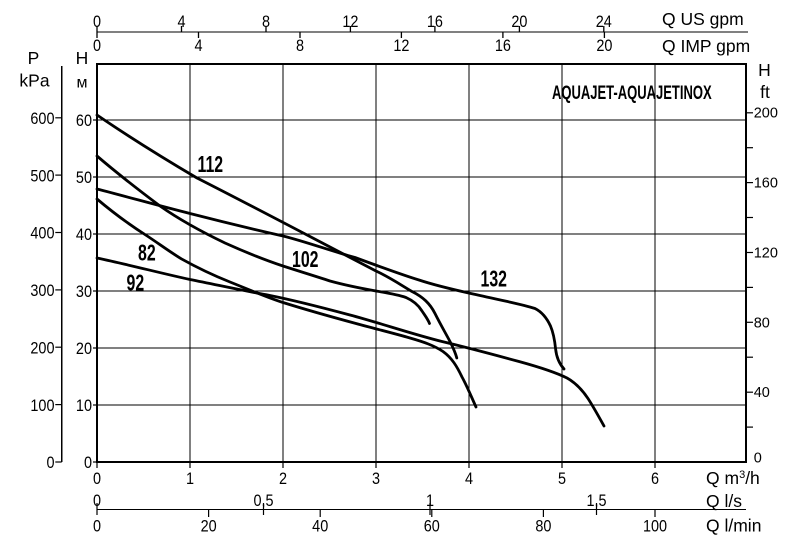 This screenshot has width=807, height=547. I want to click on svg-text: 112, so click(211, 165).